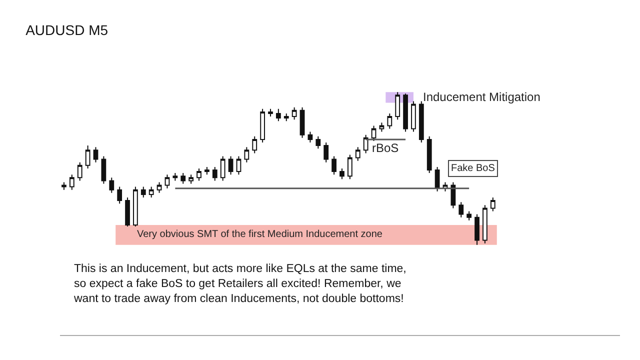 Image resolution: width=640 pixels, height=360 pixels. What do you see at coordinates (473, 168) in the screenshot?
I see `annotation: Fake BoS` at bounding box center [473, 168].